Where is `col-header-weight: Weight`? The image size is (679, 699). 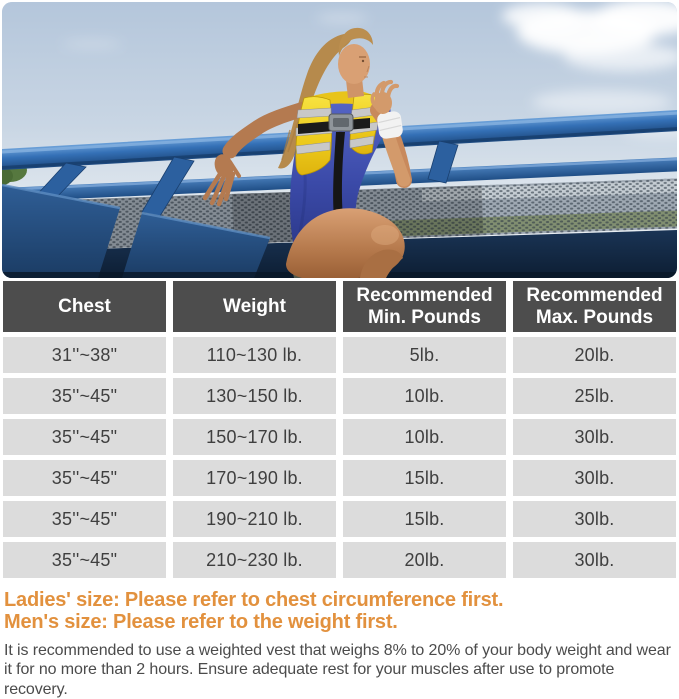 col-header-weight: Weight is located at coordinates (254, 306).